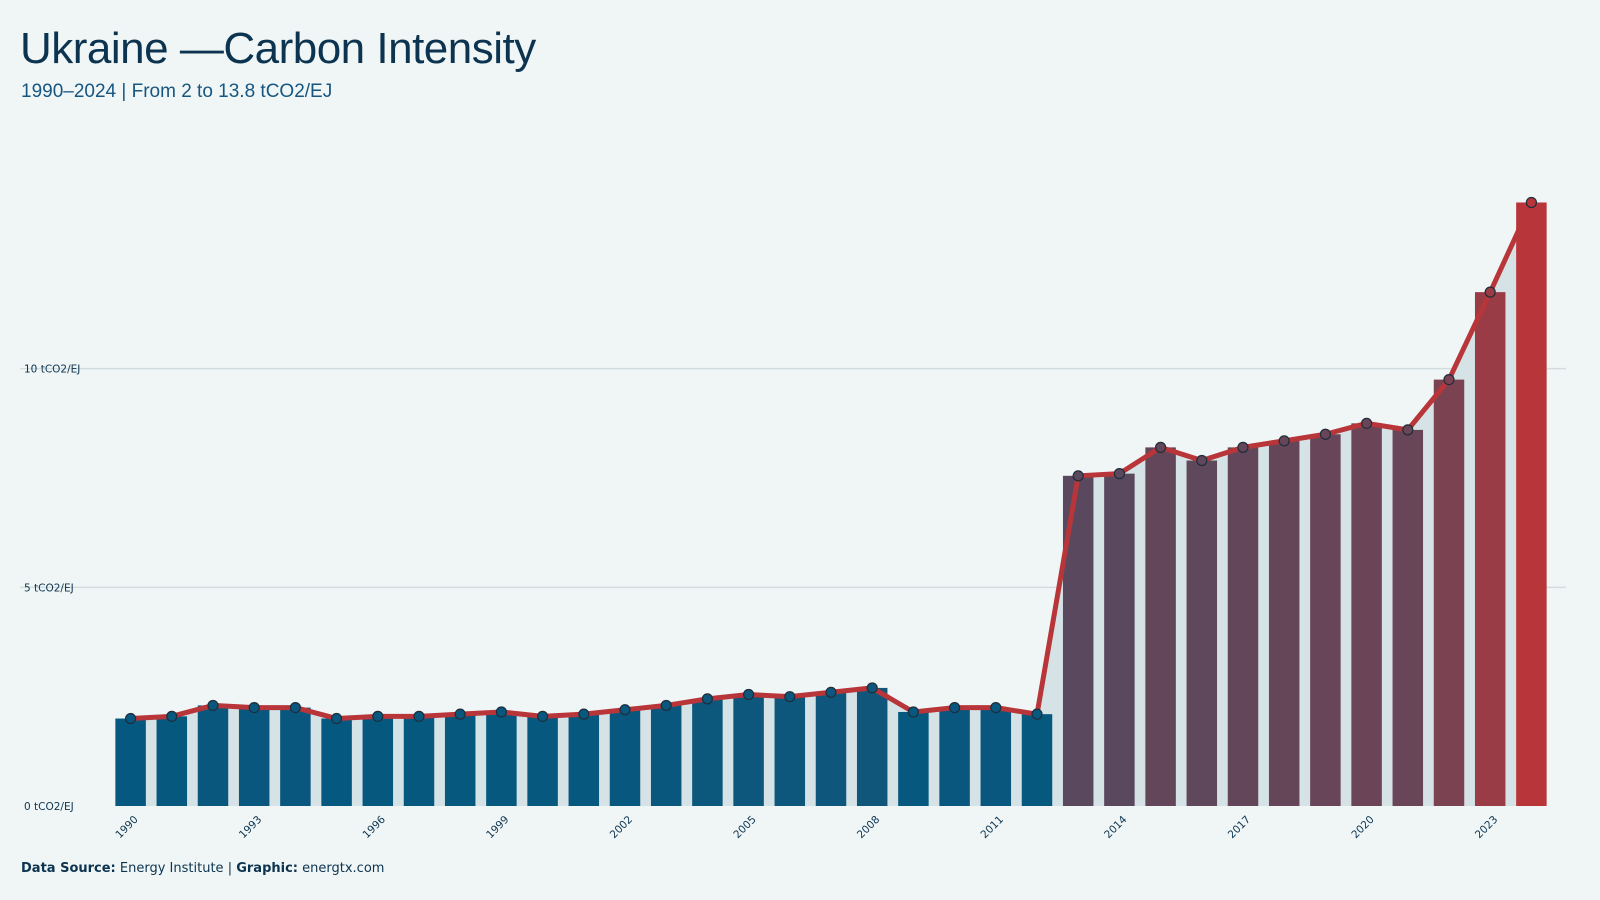 The width and height of the screenshot is (1600, 900). Describe the element at coordinates (460, 760) in the screenshot. I see `bar-1998` at that location.